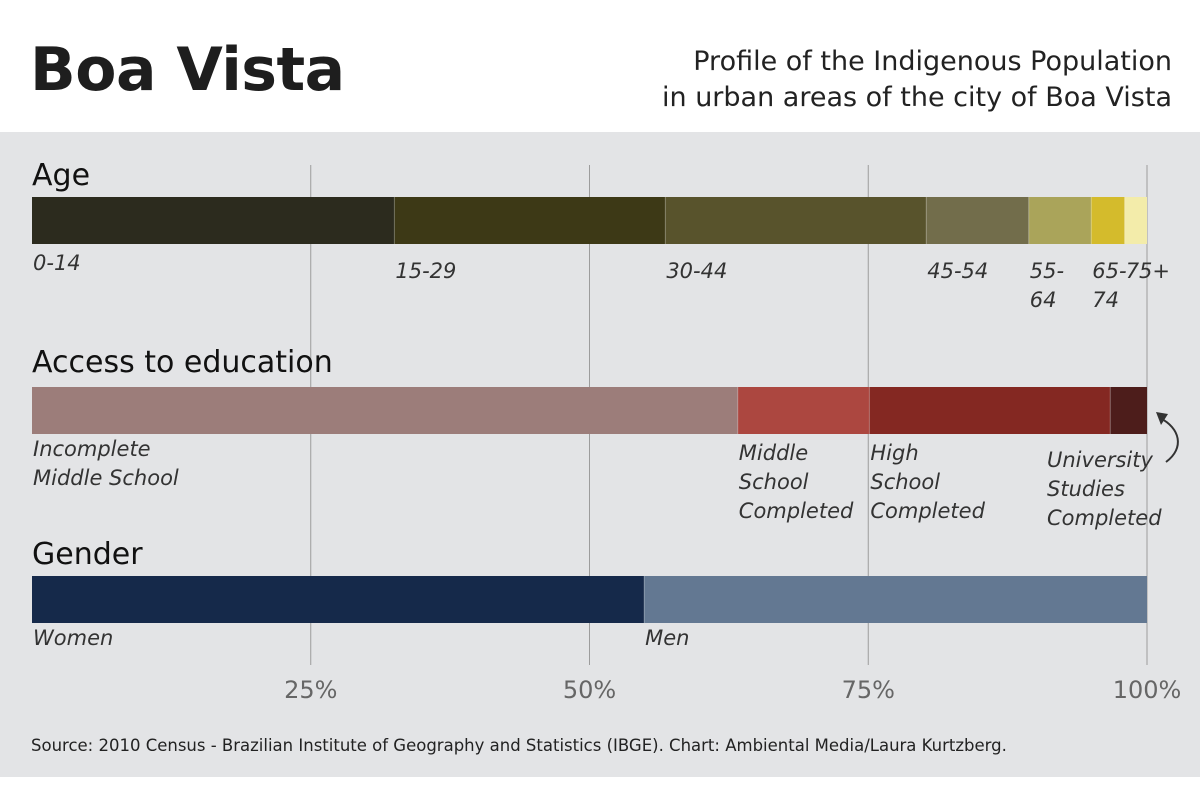  I want to click on arrow-curve, so click(1169, 440).